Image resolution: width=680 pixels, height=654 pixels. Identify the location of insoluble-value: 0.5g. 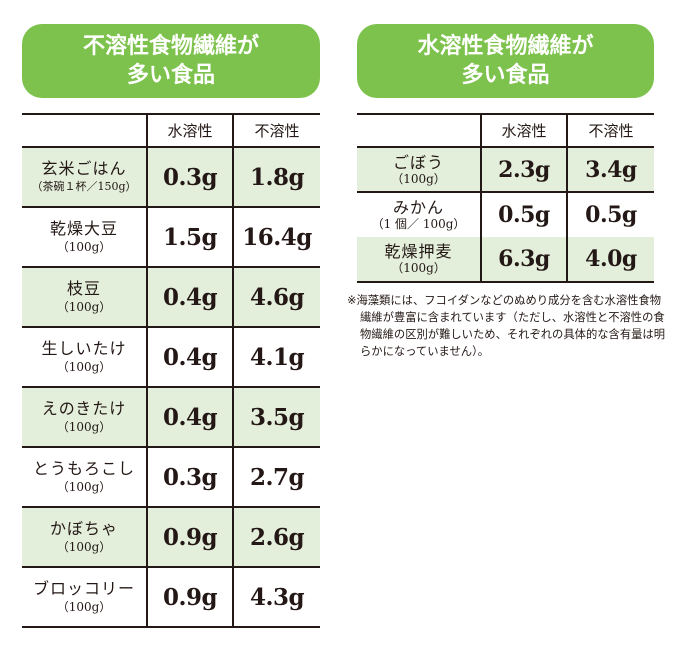
(610, 214).